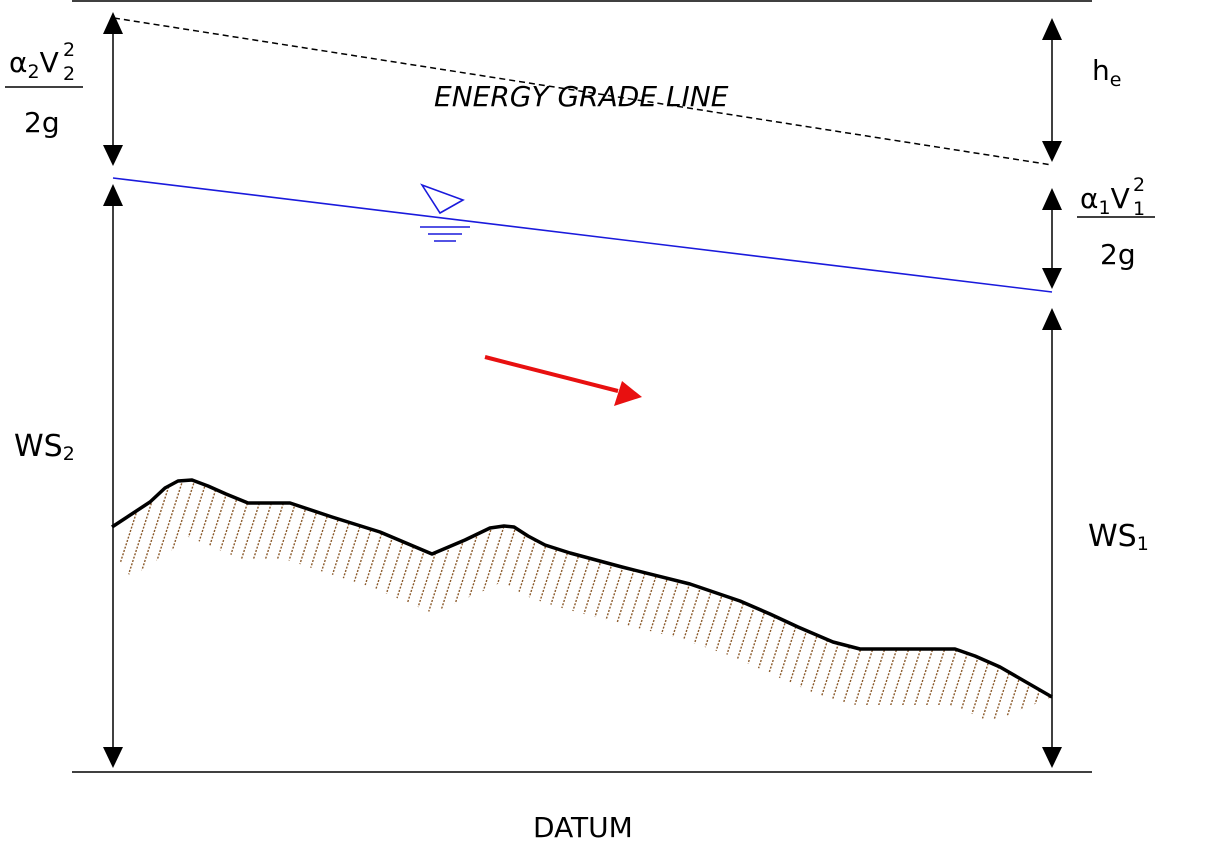 This screenshot has height=864, width=1230. I want to click on left-velocity-head-dimension, so click(113, 89).